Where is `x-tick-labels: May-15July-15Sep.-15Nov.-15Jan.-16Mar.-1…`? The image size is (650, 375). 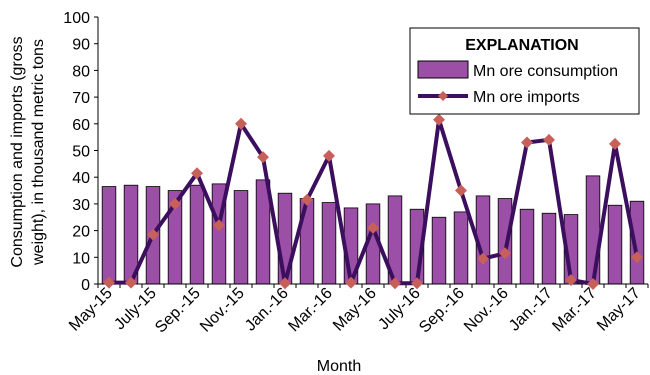 x-tick-labels: May-15July-15Sep.-15Nov.-15Jan.-16Mar.-1… is located at coordinates (355, 311).